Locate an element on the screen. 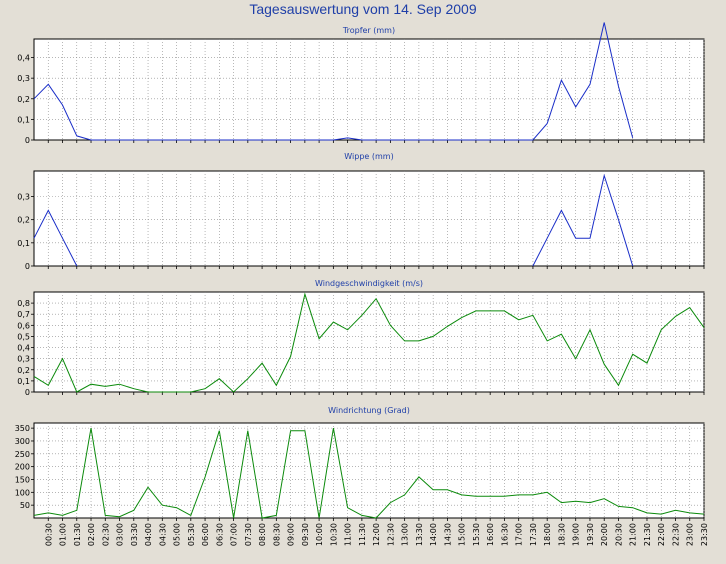 The height and width of the screenshot is (564, 726). x-tick-label: 05:00 is located at coordinates (177, 534).